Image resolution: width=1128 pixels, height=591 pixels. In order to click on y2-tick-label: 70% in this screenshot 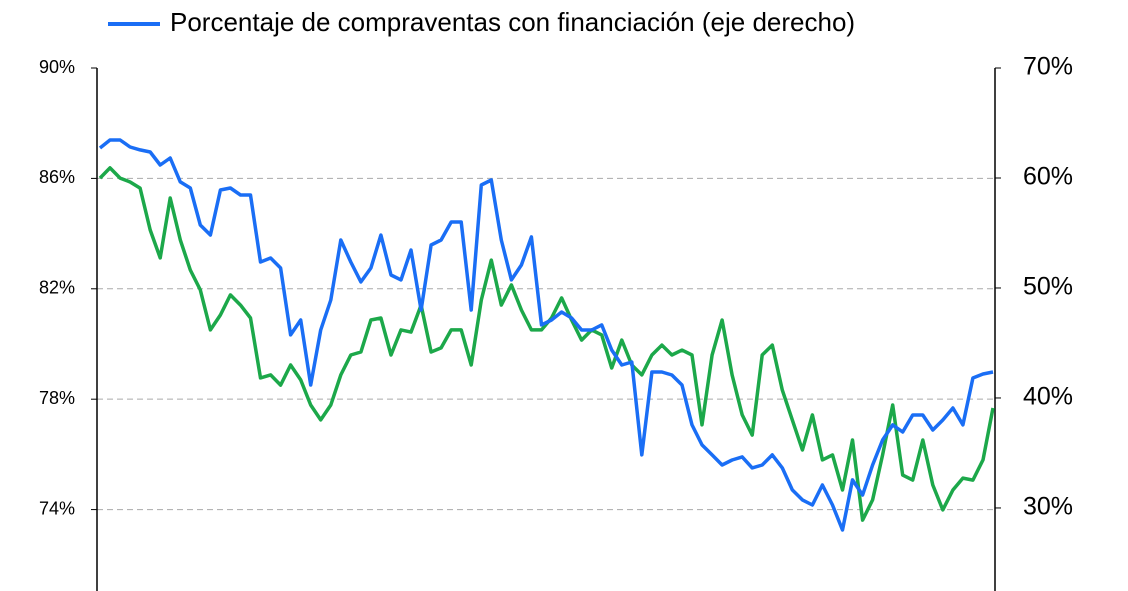, I will do `click(1048, 67)`.